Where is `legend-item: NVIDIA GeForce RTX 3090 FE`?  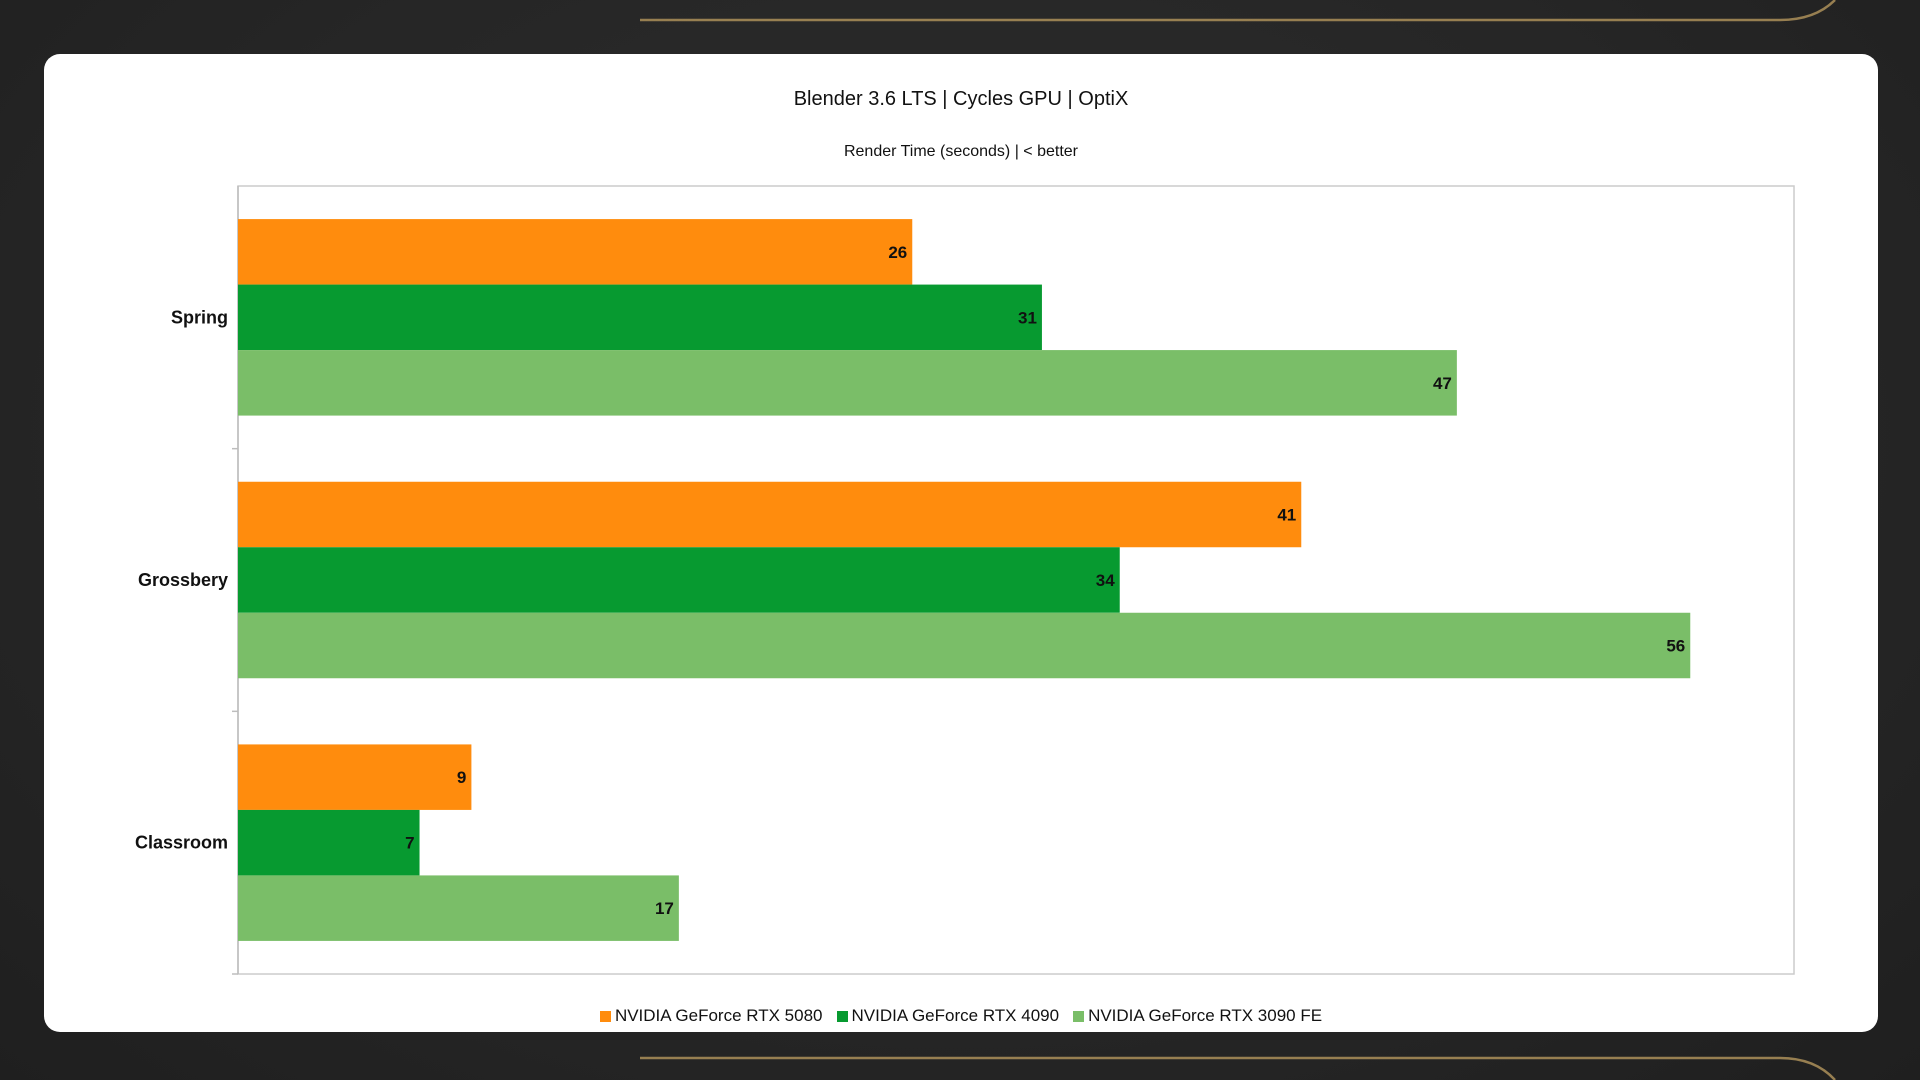 legend-item: NVIDIA GeForce RTX 3090 FE is located at coordinates (1197, 1016).